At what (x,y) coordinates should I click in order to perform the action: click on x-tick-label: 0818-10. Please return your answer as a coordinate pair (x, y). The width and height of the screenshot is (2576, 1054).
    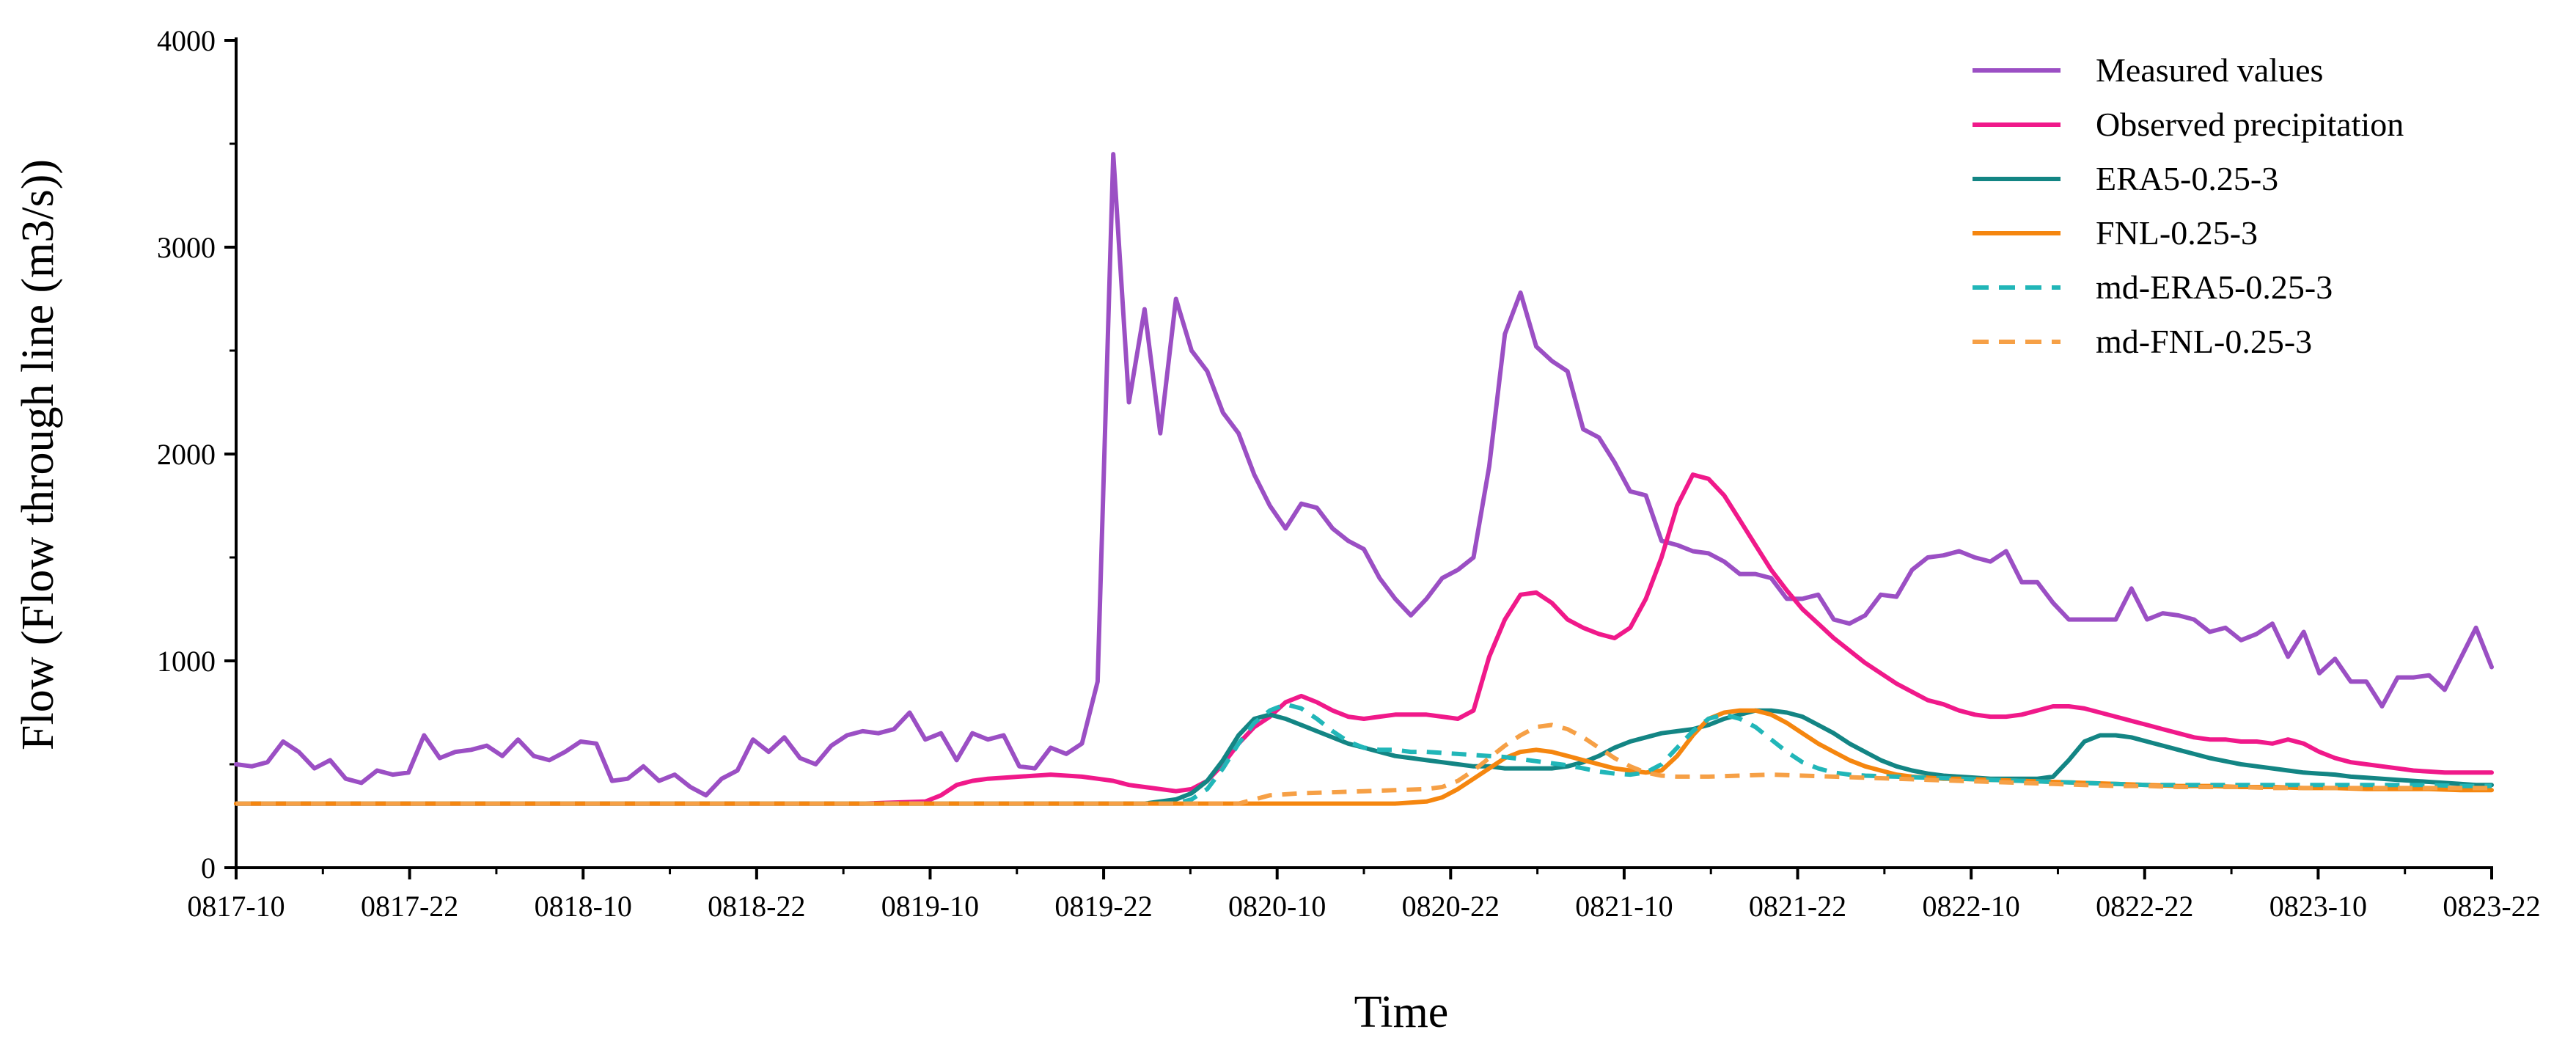
    Looking at the image, I should click on (584, 906).